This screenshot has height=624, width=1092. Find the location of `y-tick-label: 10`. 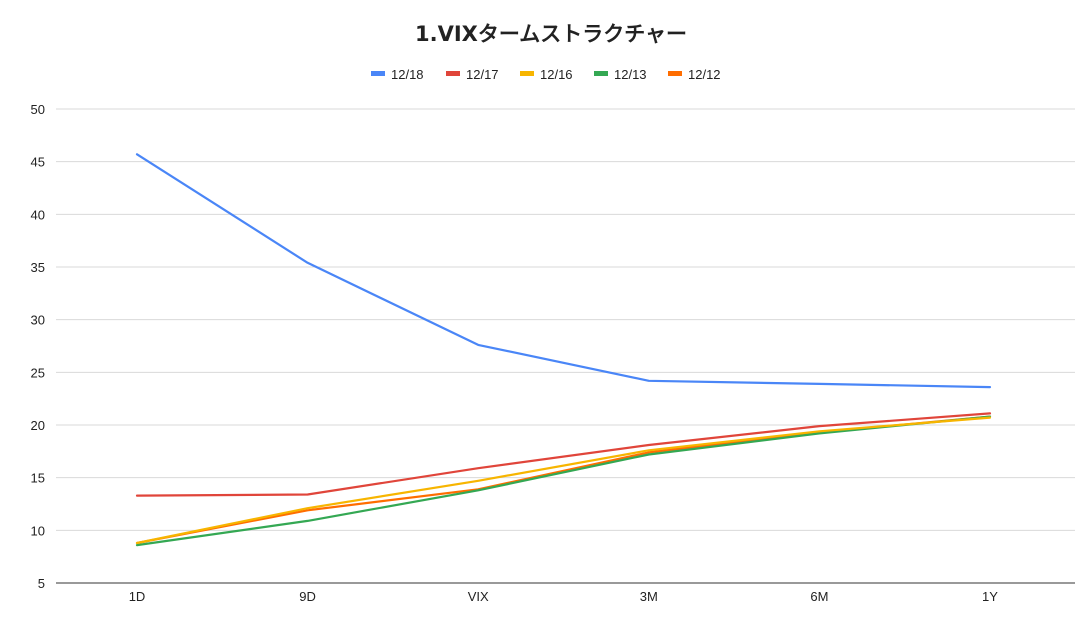

y-tick-label: 10 is located at coordinates (38, 530).